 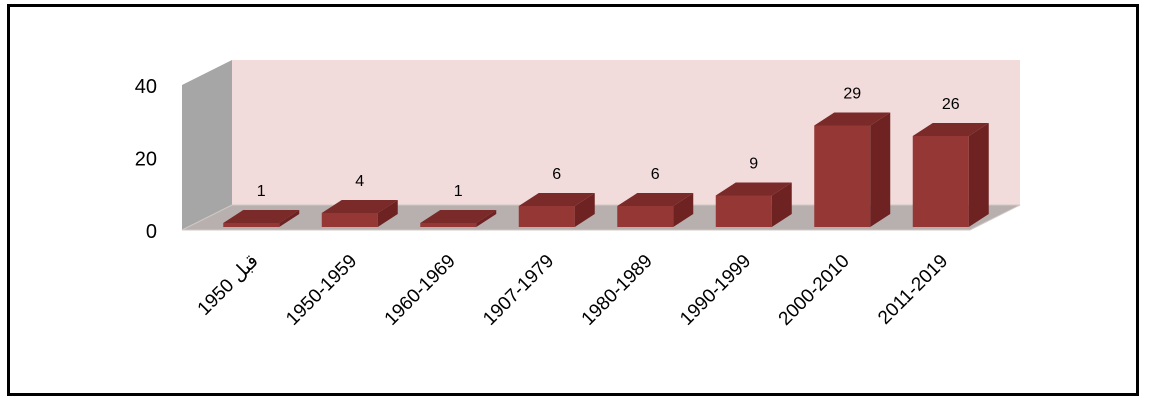 I want to click on category-label: 1950-1959, so click(x=321, y=290).